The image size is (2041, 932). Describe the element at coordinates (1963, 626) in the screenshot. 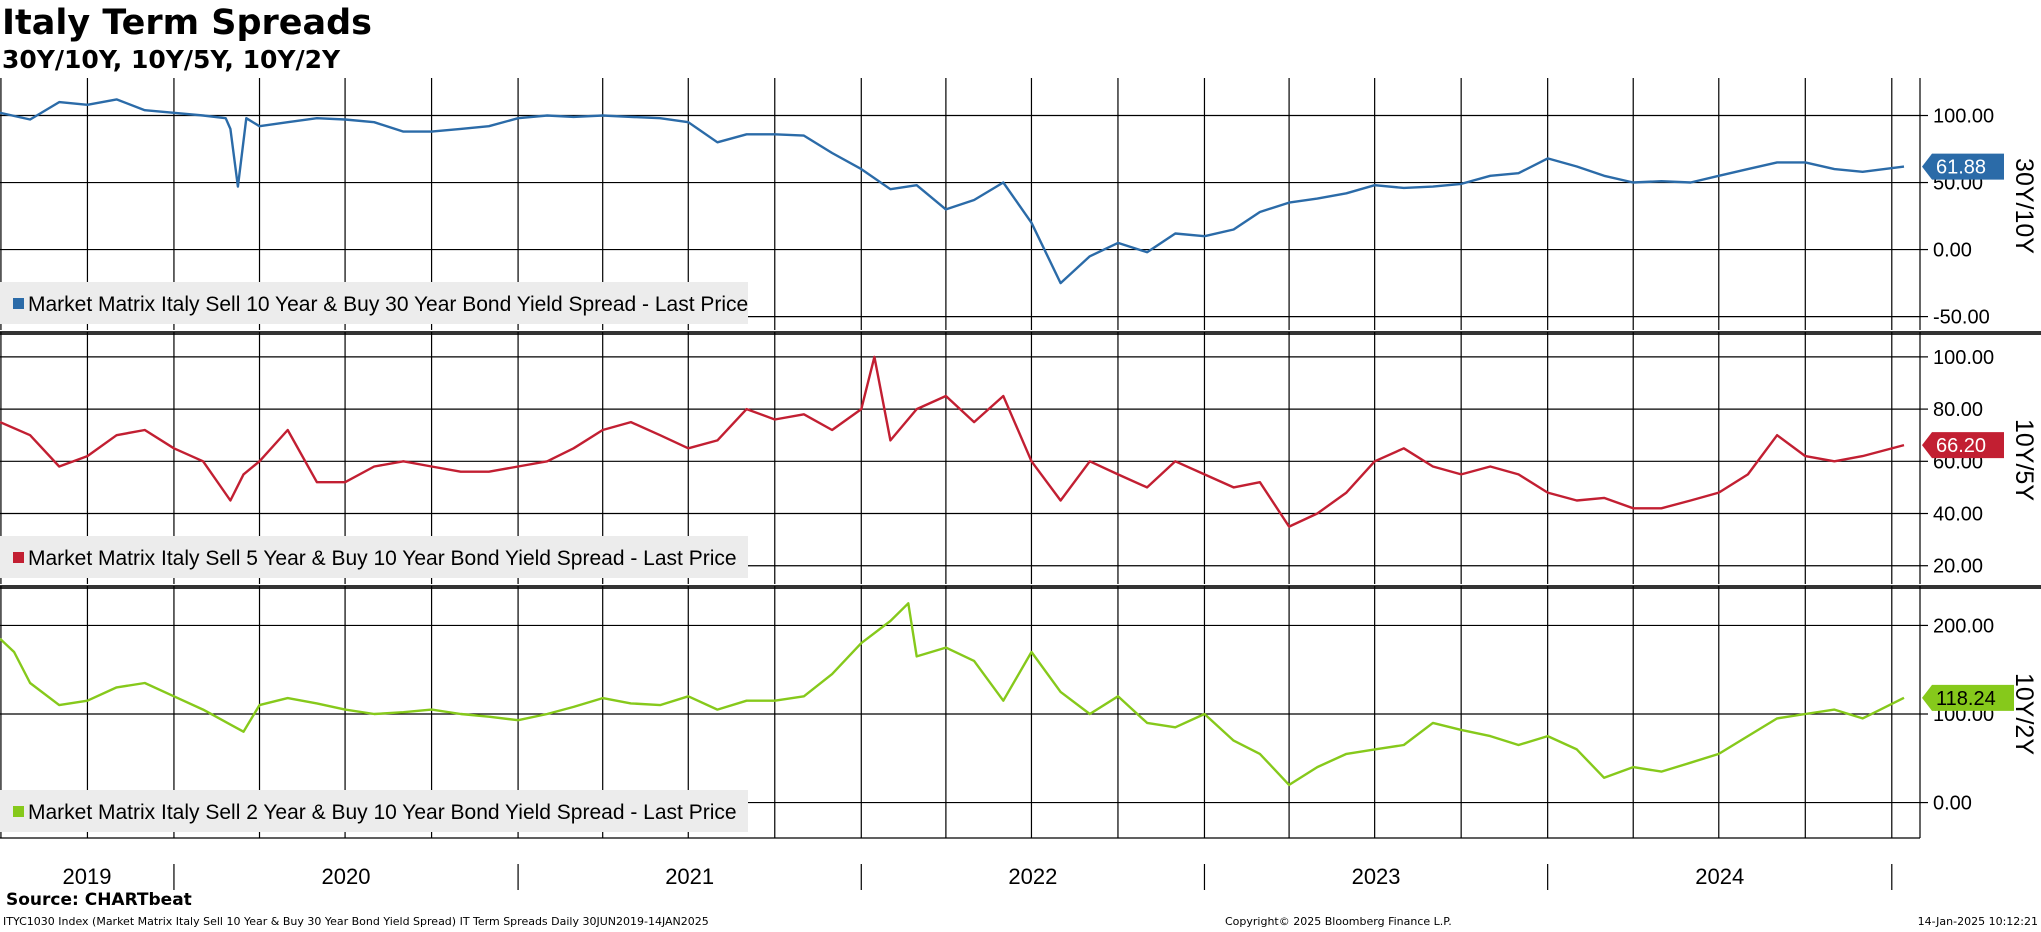

I see `y-tick-label: 200.00` at that location.